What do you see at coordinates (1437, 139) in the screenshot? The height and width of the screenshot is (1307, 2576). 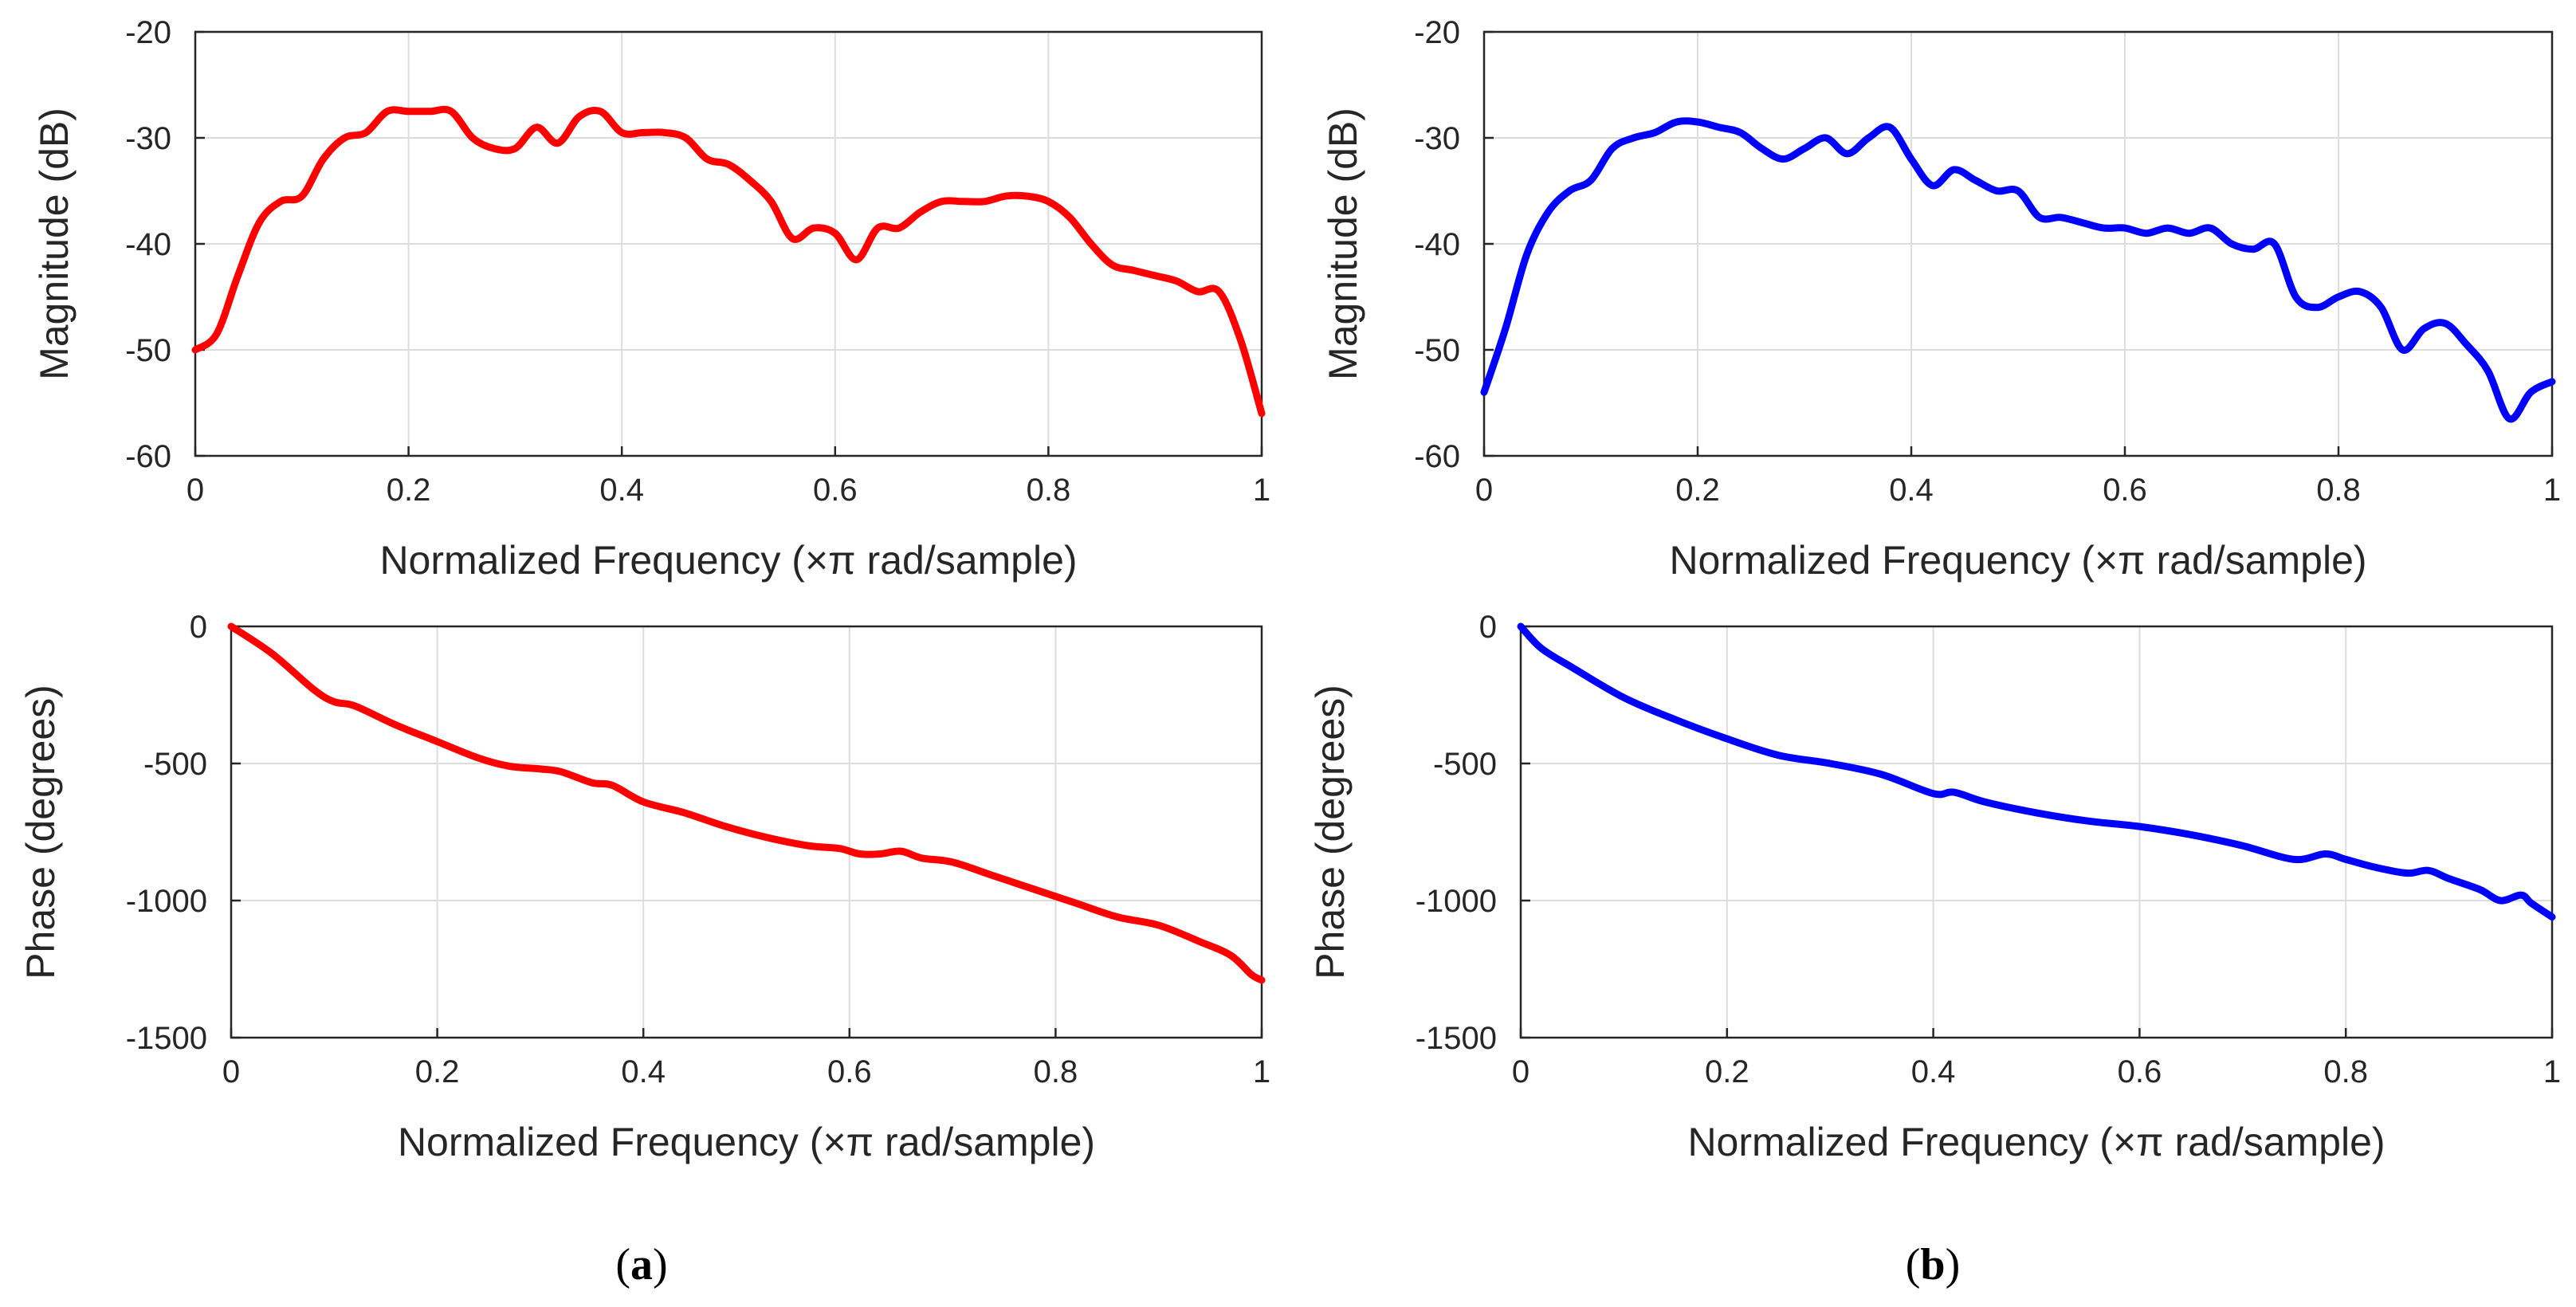 I see `ytick-label-b-magnitude-3: -30` at bounding box center [1437, 139].